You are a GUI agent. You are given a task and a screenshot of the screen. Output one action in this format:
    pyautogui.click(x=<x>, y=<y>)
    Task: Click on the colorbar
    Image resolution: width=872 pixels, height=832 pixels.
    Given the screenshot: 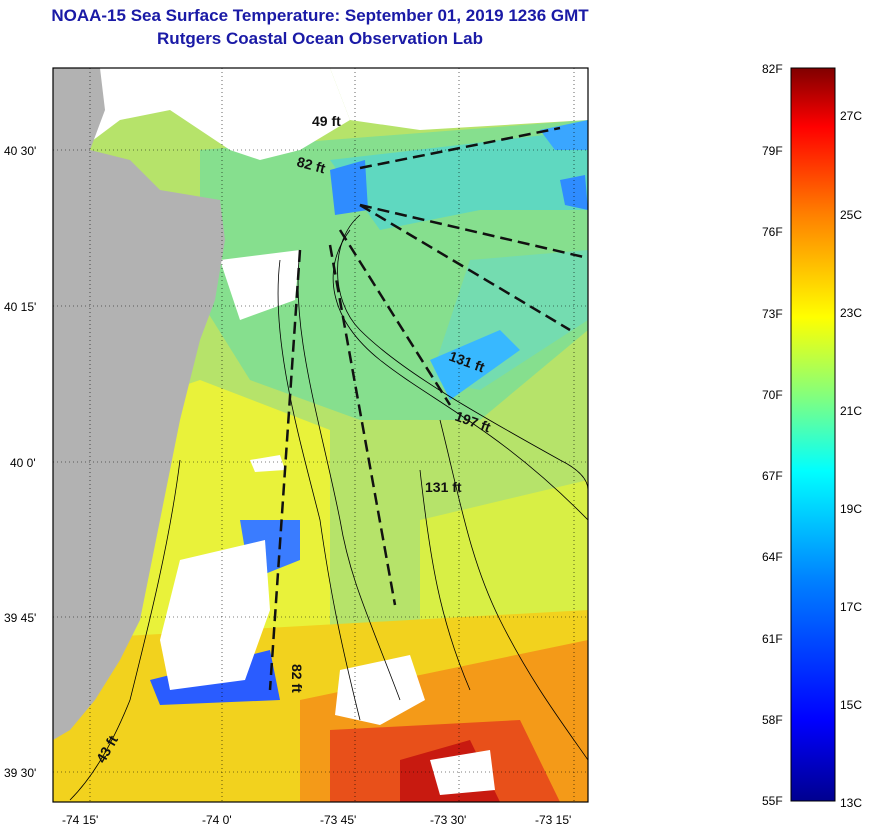 What is the action you would take?
    pyautogui.click(x=813, y=434)
    